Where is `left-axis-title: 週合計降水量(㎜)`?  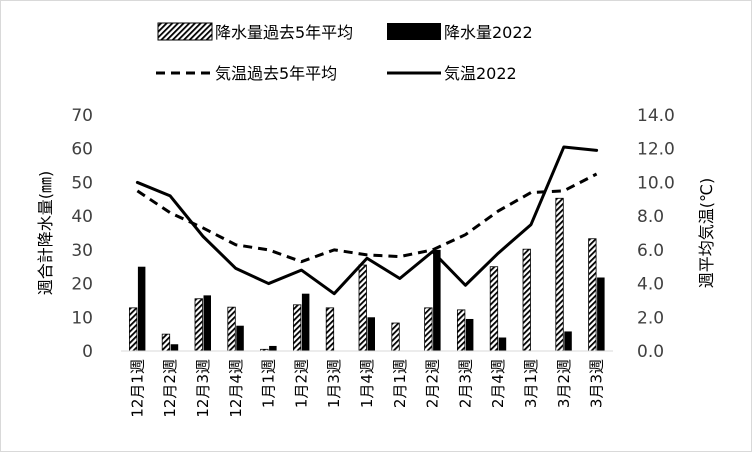 left-axis-title: 週合計降水量(㎜) is located at coordinates (45, 233).